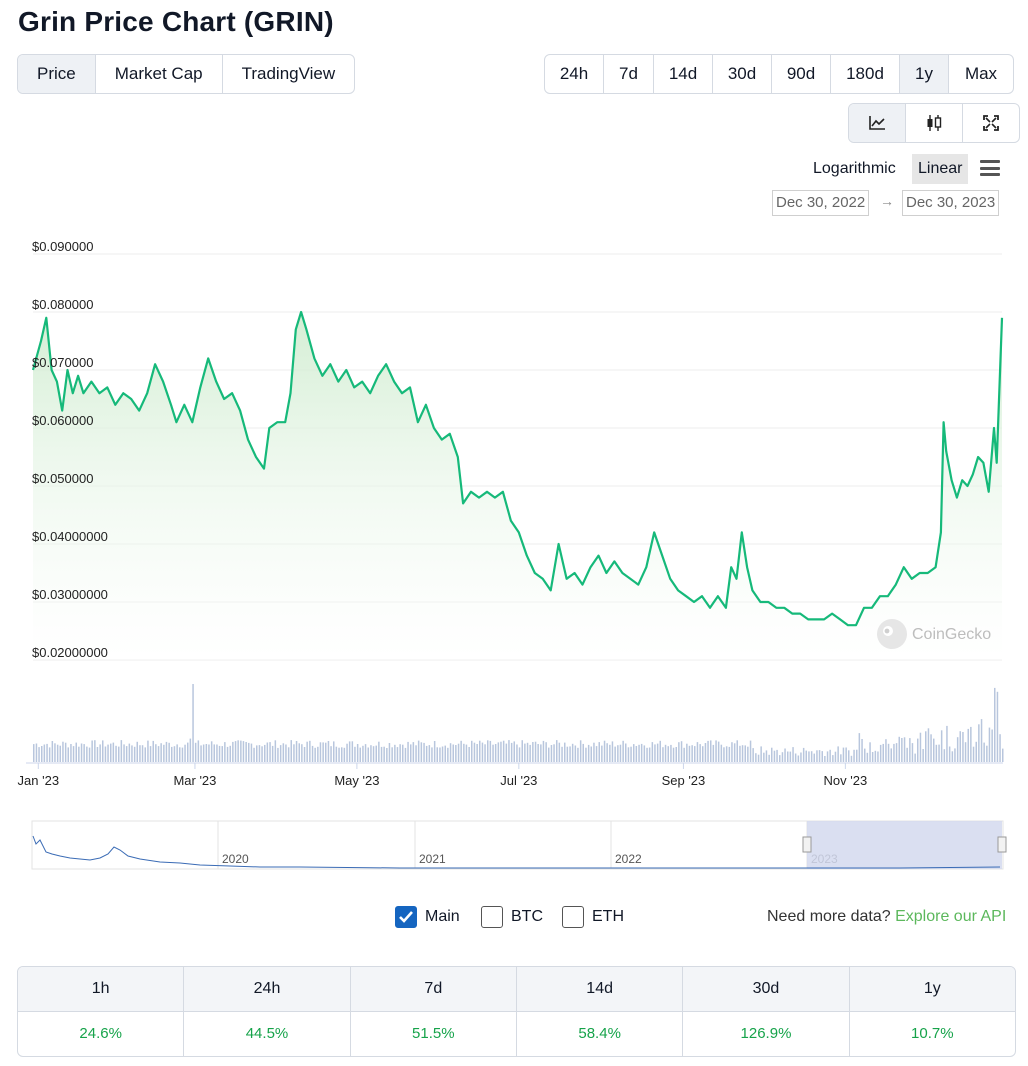 This screenshot has width=1028, height=1066. I want to click on y-tick-label: $0.080000, so click(62, 304).